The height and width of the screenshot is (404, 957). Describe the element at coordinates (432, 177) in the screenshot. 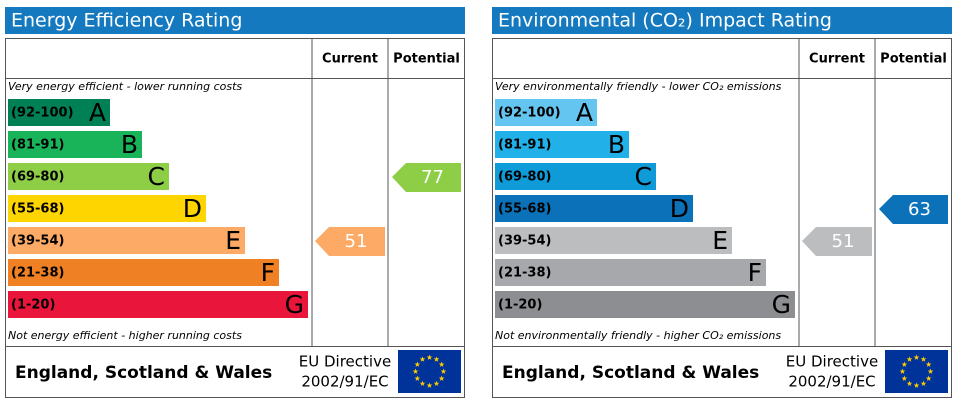

I see `rating-value: 77` at that location.